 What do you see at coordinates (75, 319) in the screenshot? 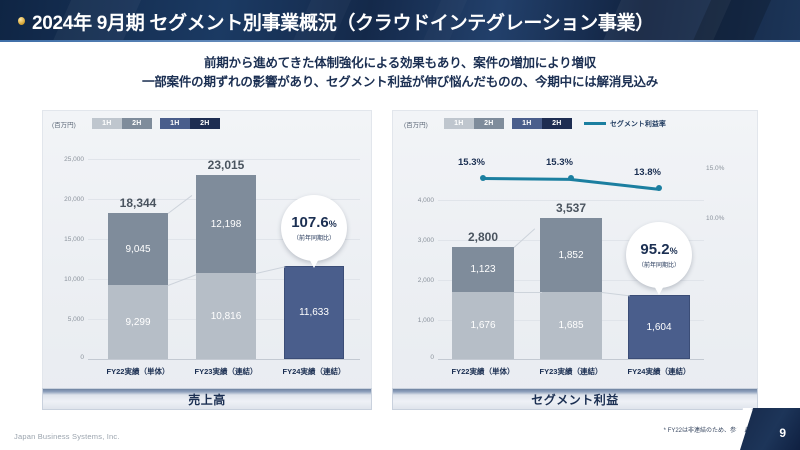
I see `y-tick-label: 5,000` at bounding box center [75, 319].